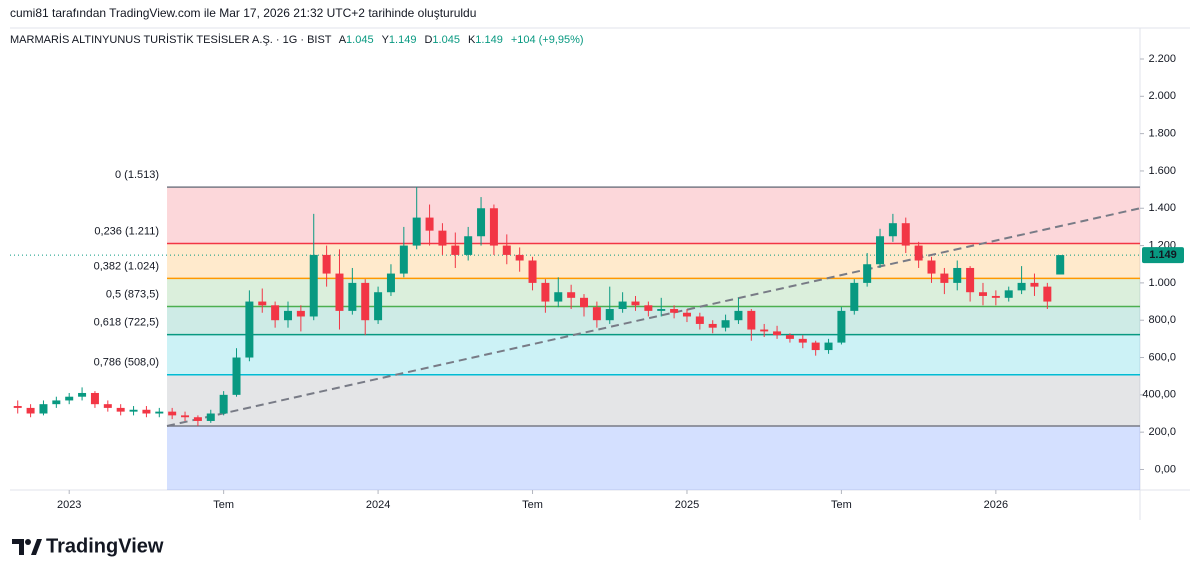 The width and height of the screenshot is (1200, 574). Describe the element at coordinates (1162, 59) in the screenshot. I see `y-tick-label: 2.200` at that location.